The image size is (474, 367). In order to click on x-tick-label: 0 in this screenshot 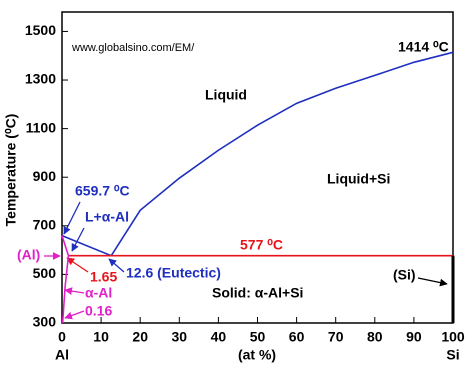, I will do `click(62, 337)`.